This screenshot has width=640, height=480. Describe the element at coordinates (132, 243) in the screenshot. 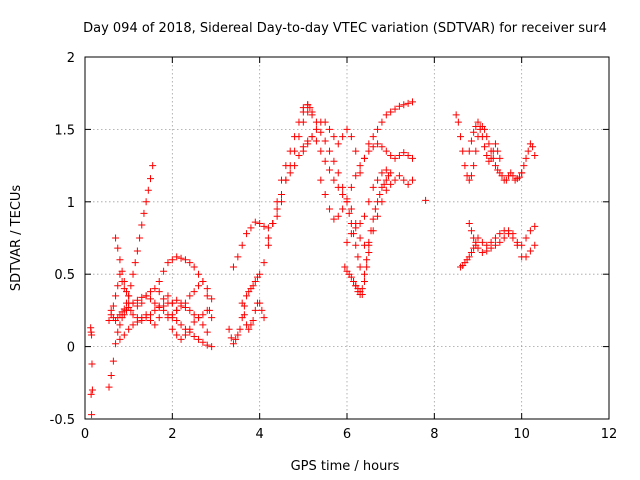

I see `series-track-c-rising` at that location.